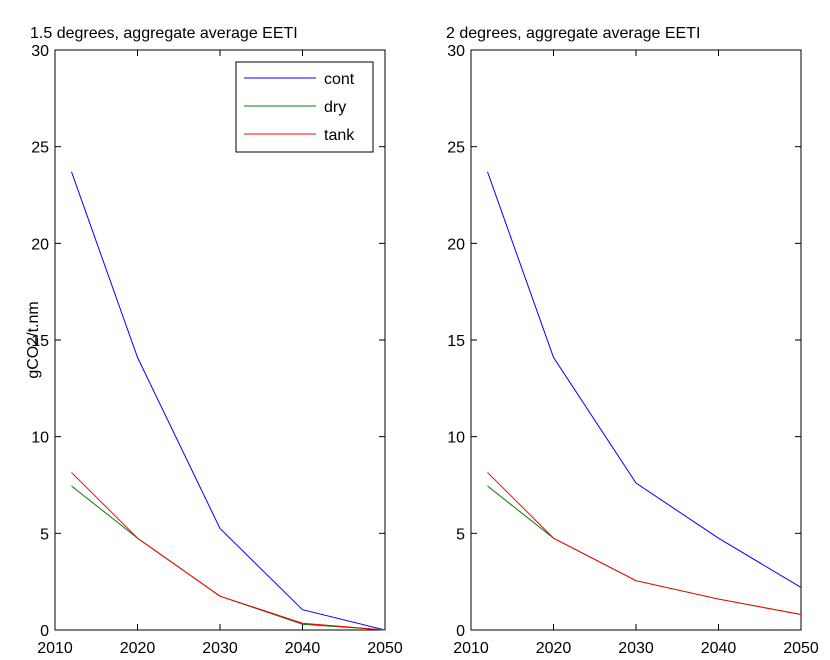 The width and height of the screenshot is (830, 660). I want to click on legend-label: tank, so click(339, 135).